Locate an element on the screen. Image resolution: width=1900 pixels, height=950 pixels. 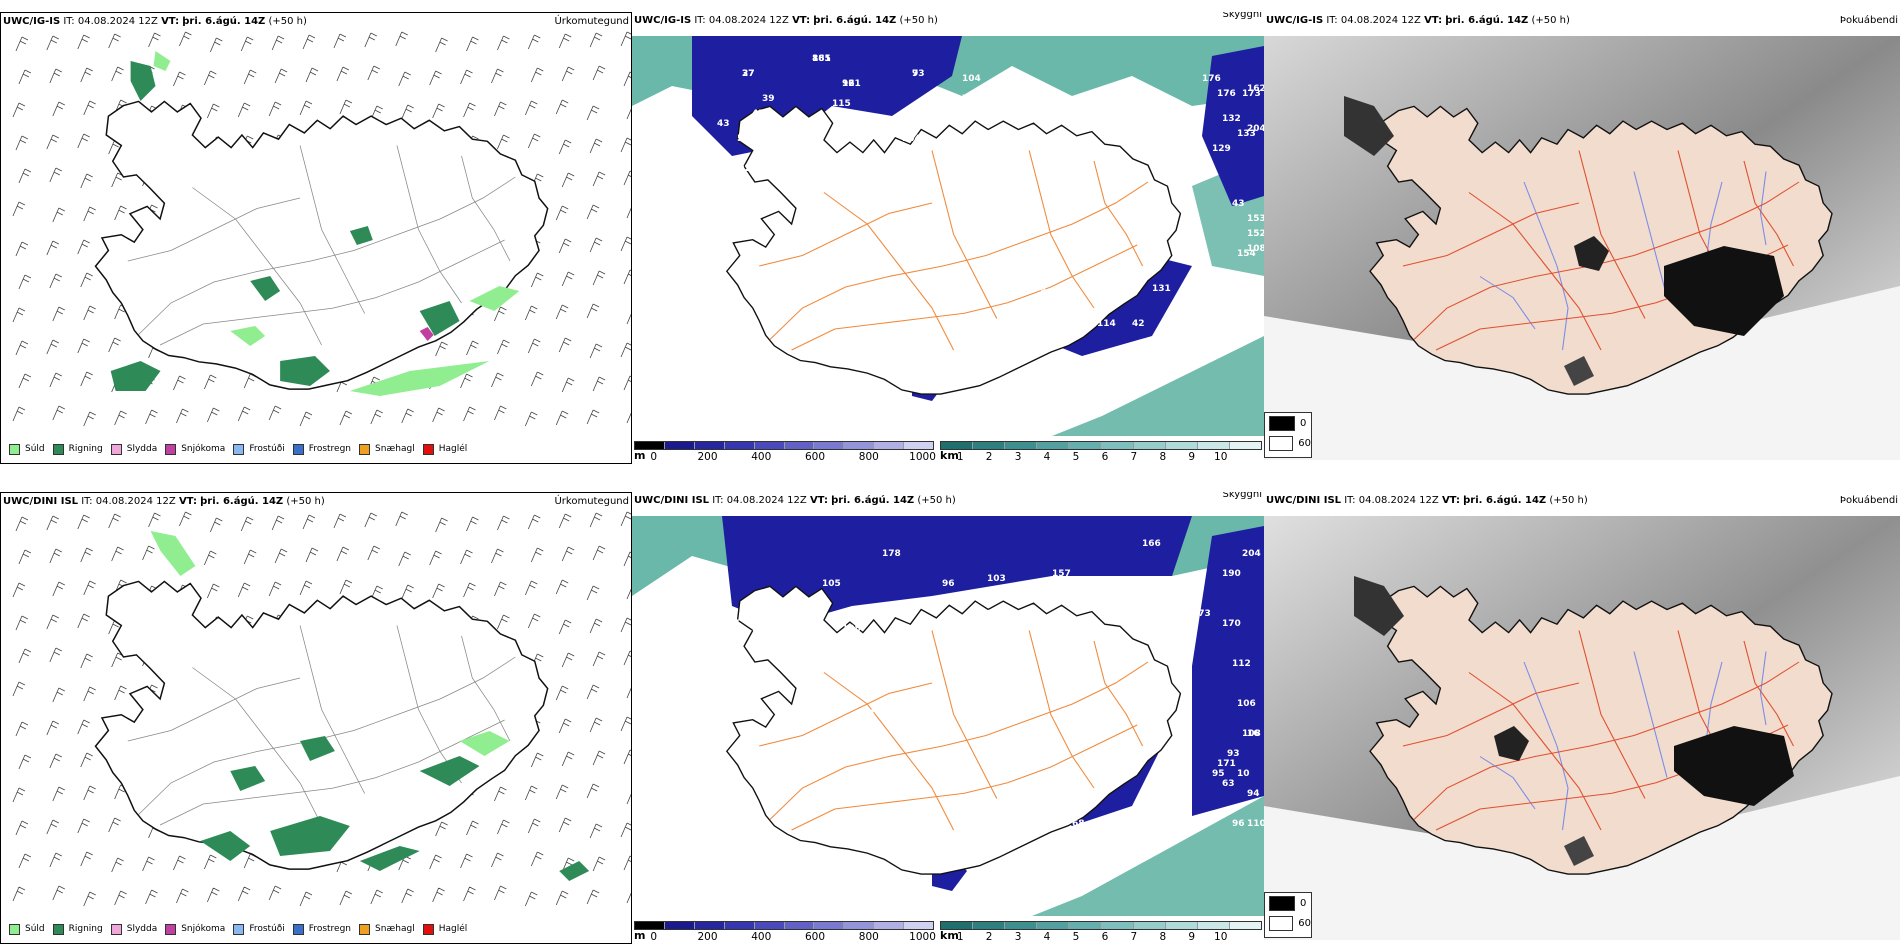
cloud-base-label: 153 is located at coordinates (1255, 219).